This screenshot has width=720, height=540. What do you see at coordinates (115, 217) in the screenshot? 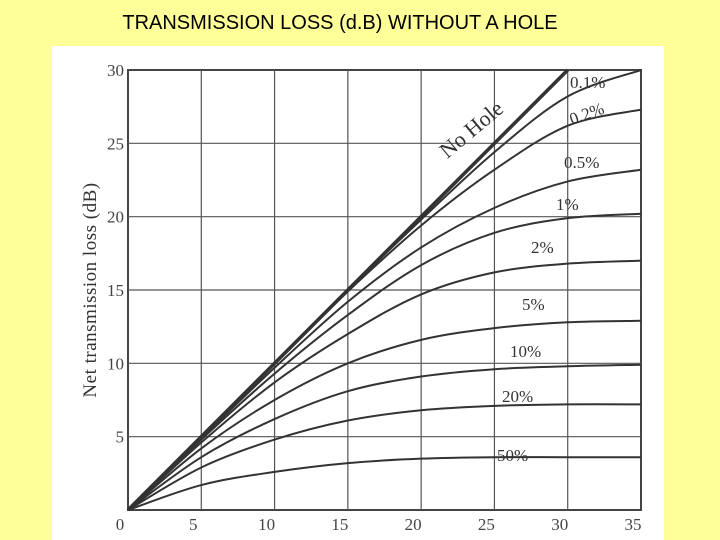
I see `y-tick-label: 20` at bounding box center [115, 217].